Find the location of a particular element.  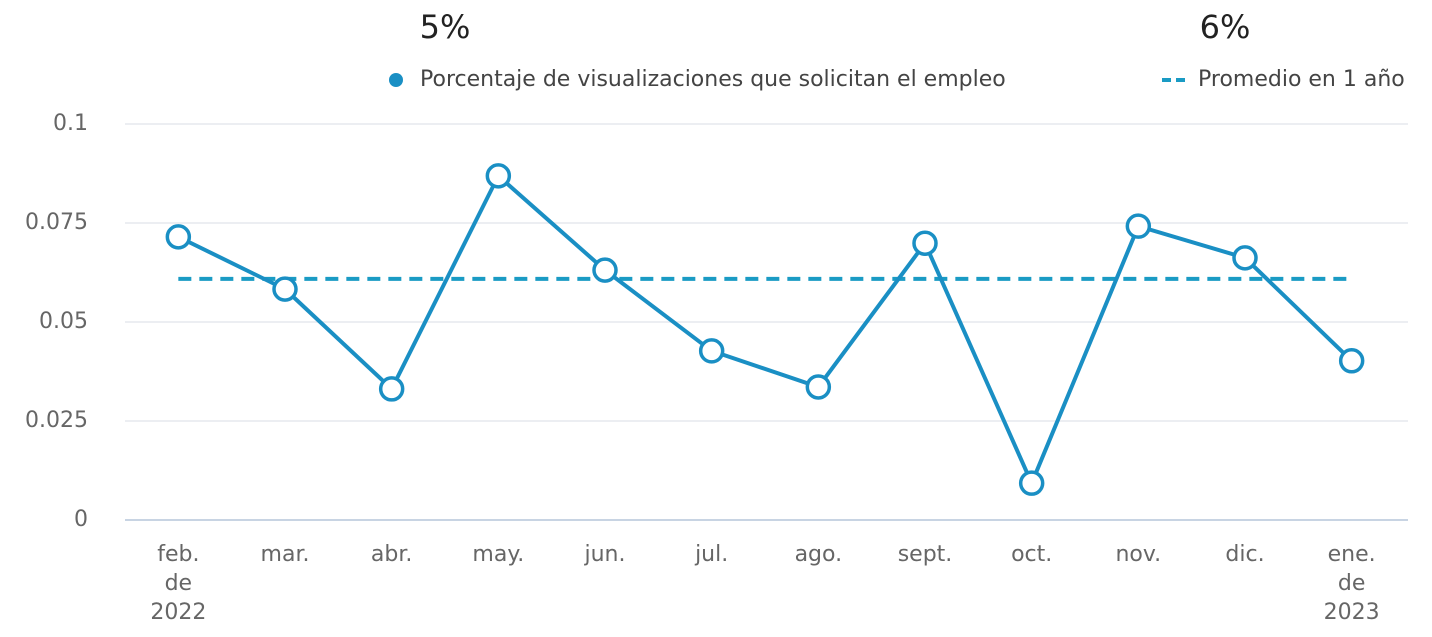

x-tick-label: oct. is located at coordinates (1032, 554).